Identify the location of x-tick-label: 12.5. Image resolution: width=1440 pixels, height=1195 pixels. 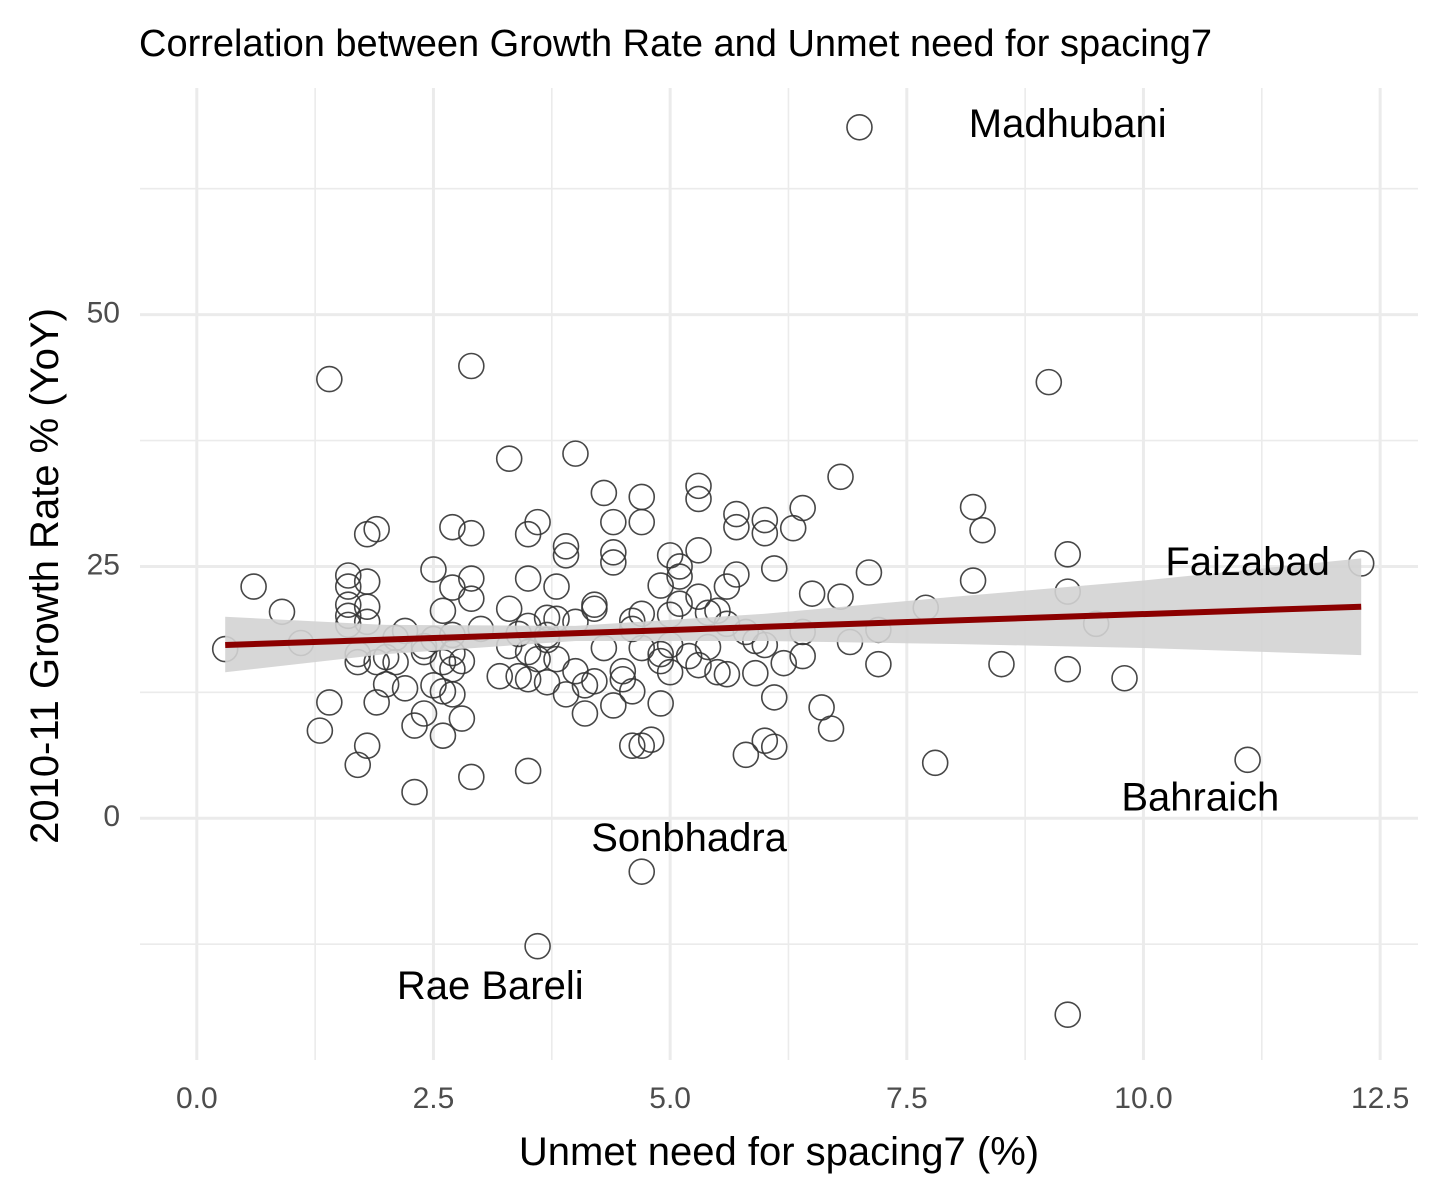
(1380, 1098).